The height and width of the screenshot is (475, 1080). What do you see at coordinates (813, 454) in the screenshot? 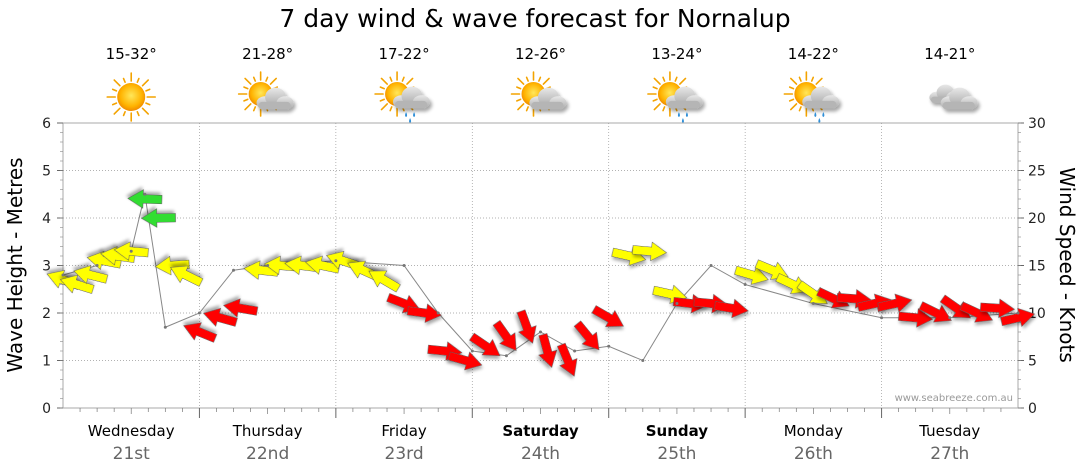
I see `day-date-label: 26th` at bounding box center [813, 454].